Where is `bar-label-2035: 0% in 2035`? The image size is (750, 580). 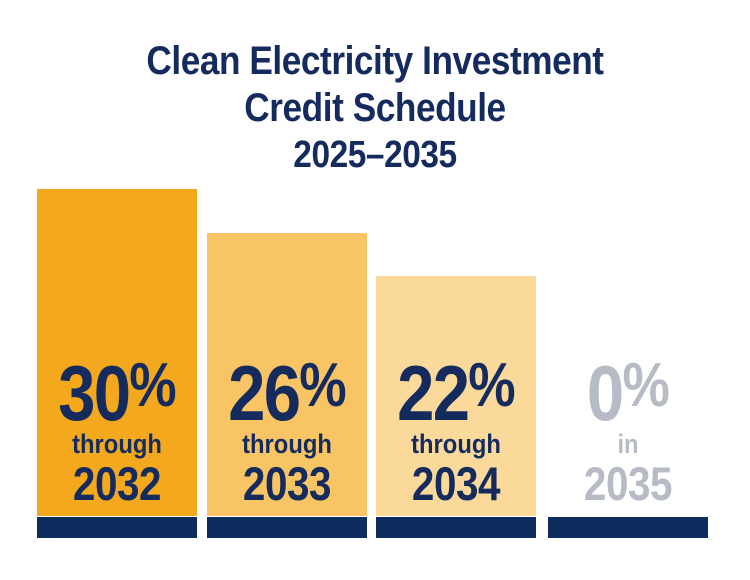 bar-label-2035: 0% in 2035 is located at coordinates (628, 429).